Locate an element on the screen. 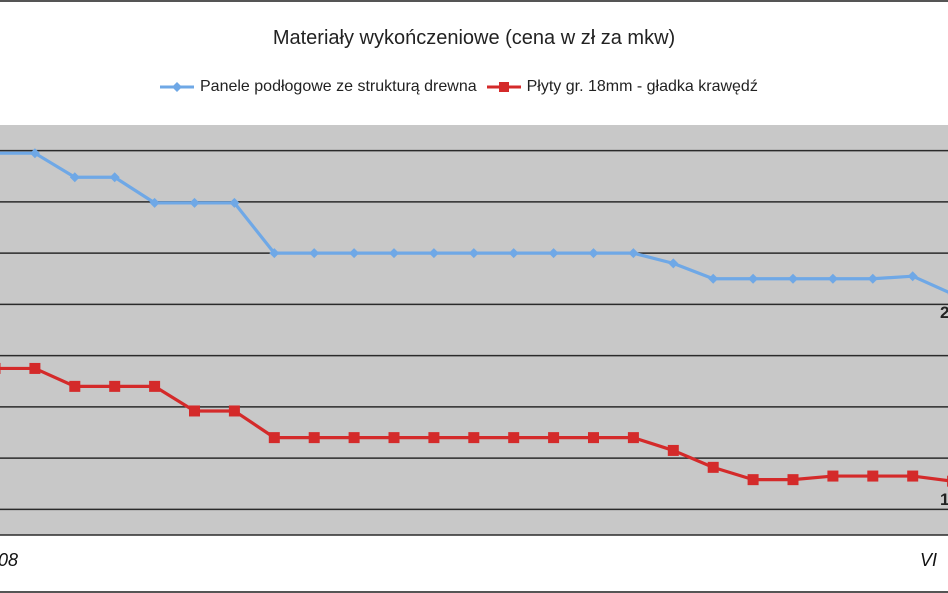 The width and height of the screenshot is (948, 593). x-tick-label: VI is located at coordinates (928, 560).